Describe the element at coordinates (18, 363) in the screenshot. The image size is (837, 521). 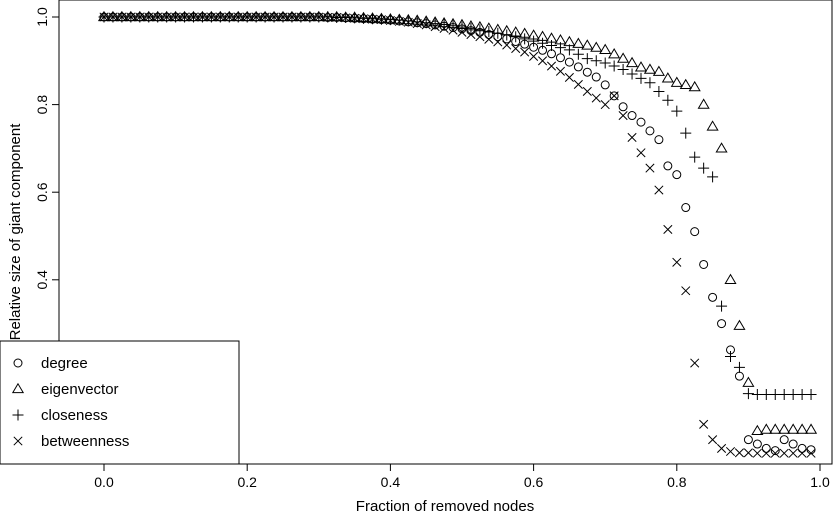
I see `legend-circle-icon` at that location.